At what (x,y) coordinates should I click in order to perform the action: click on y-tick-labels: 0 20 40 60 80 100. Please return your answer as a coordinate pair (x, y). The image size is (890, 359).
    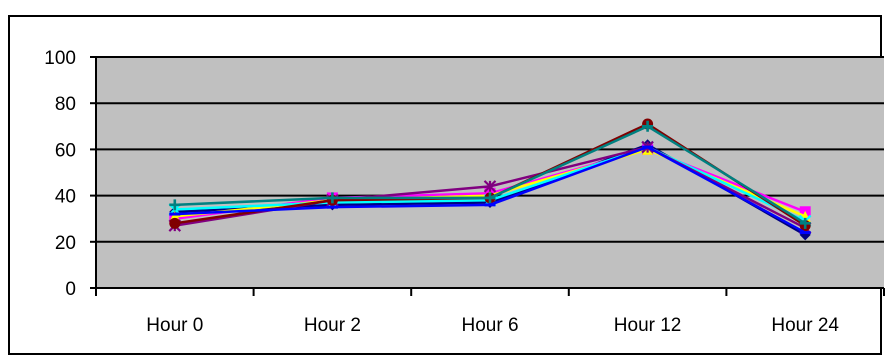
    Looking at the image, I should click on (60, 174).